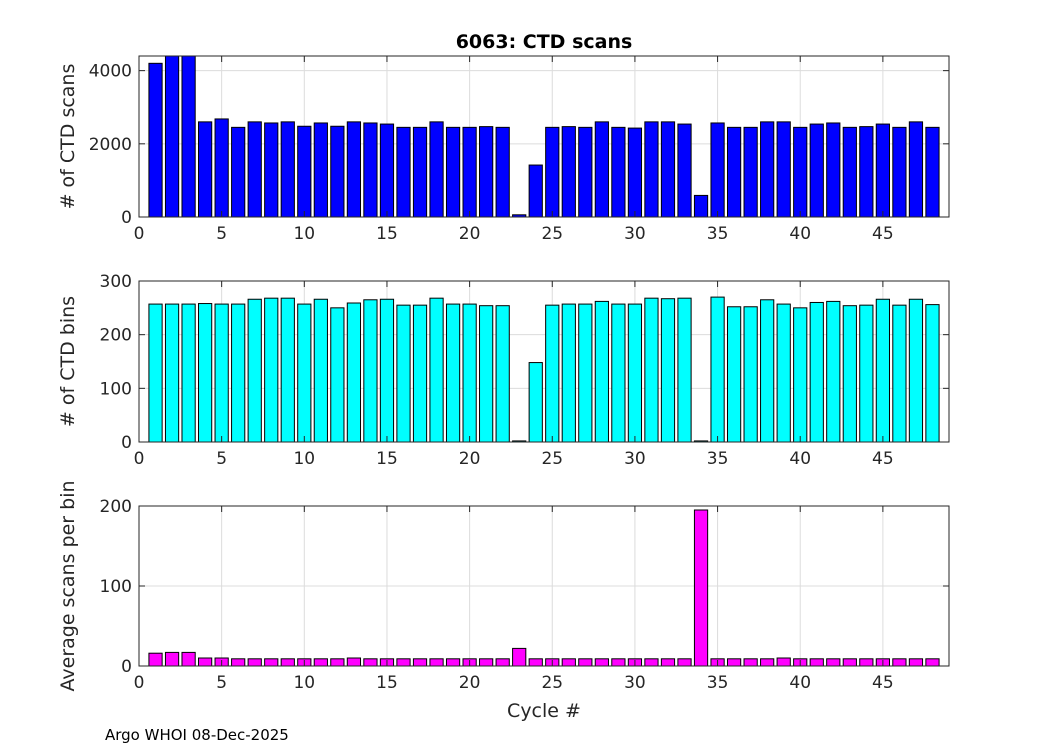  Describe the element at coordinates (68, 585) in the screenshot. I see `y-axis-label: Average scans per bin` at that location.